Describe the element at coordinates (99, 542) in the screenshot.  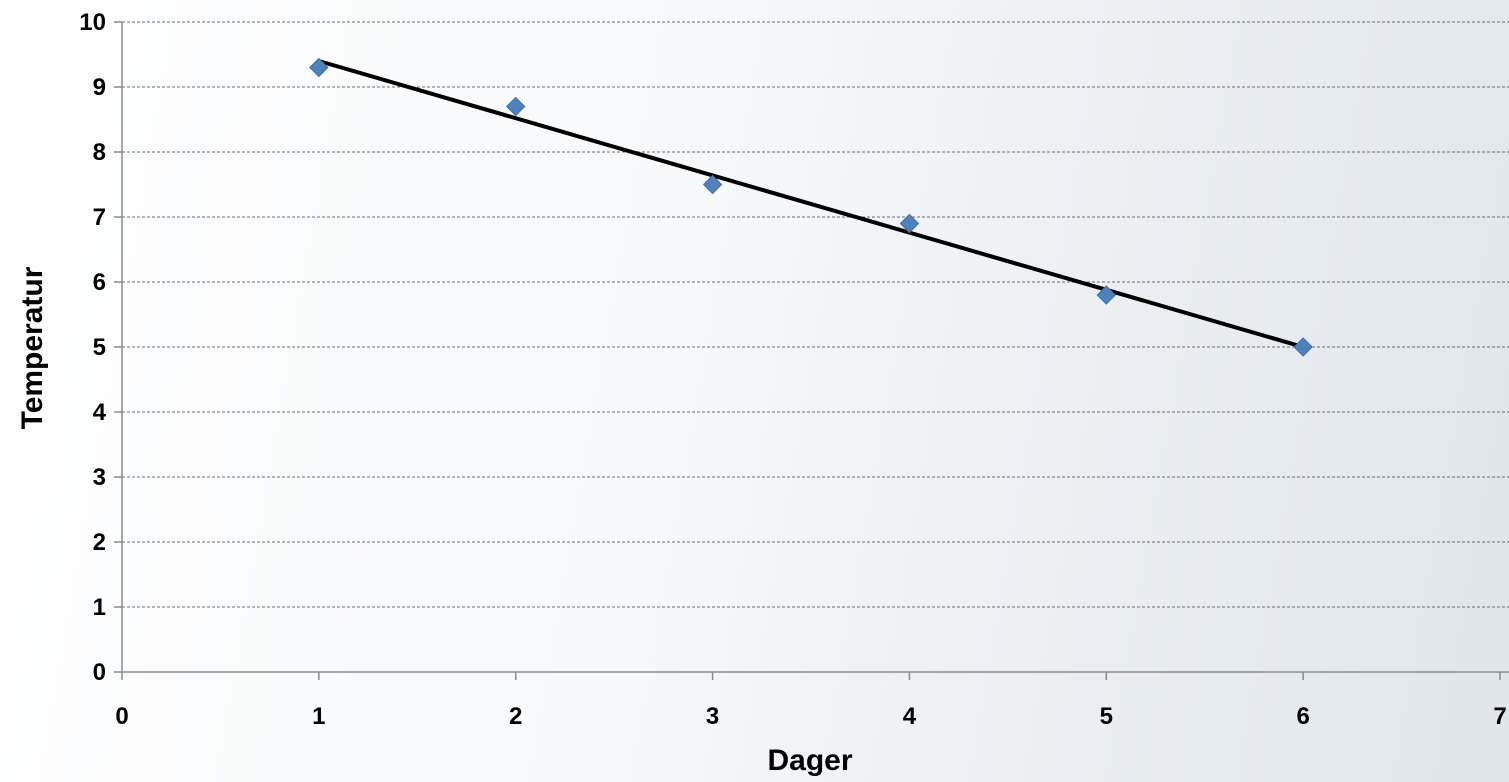
I see `y-tick-label: 2` at that location.